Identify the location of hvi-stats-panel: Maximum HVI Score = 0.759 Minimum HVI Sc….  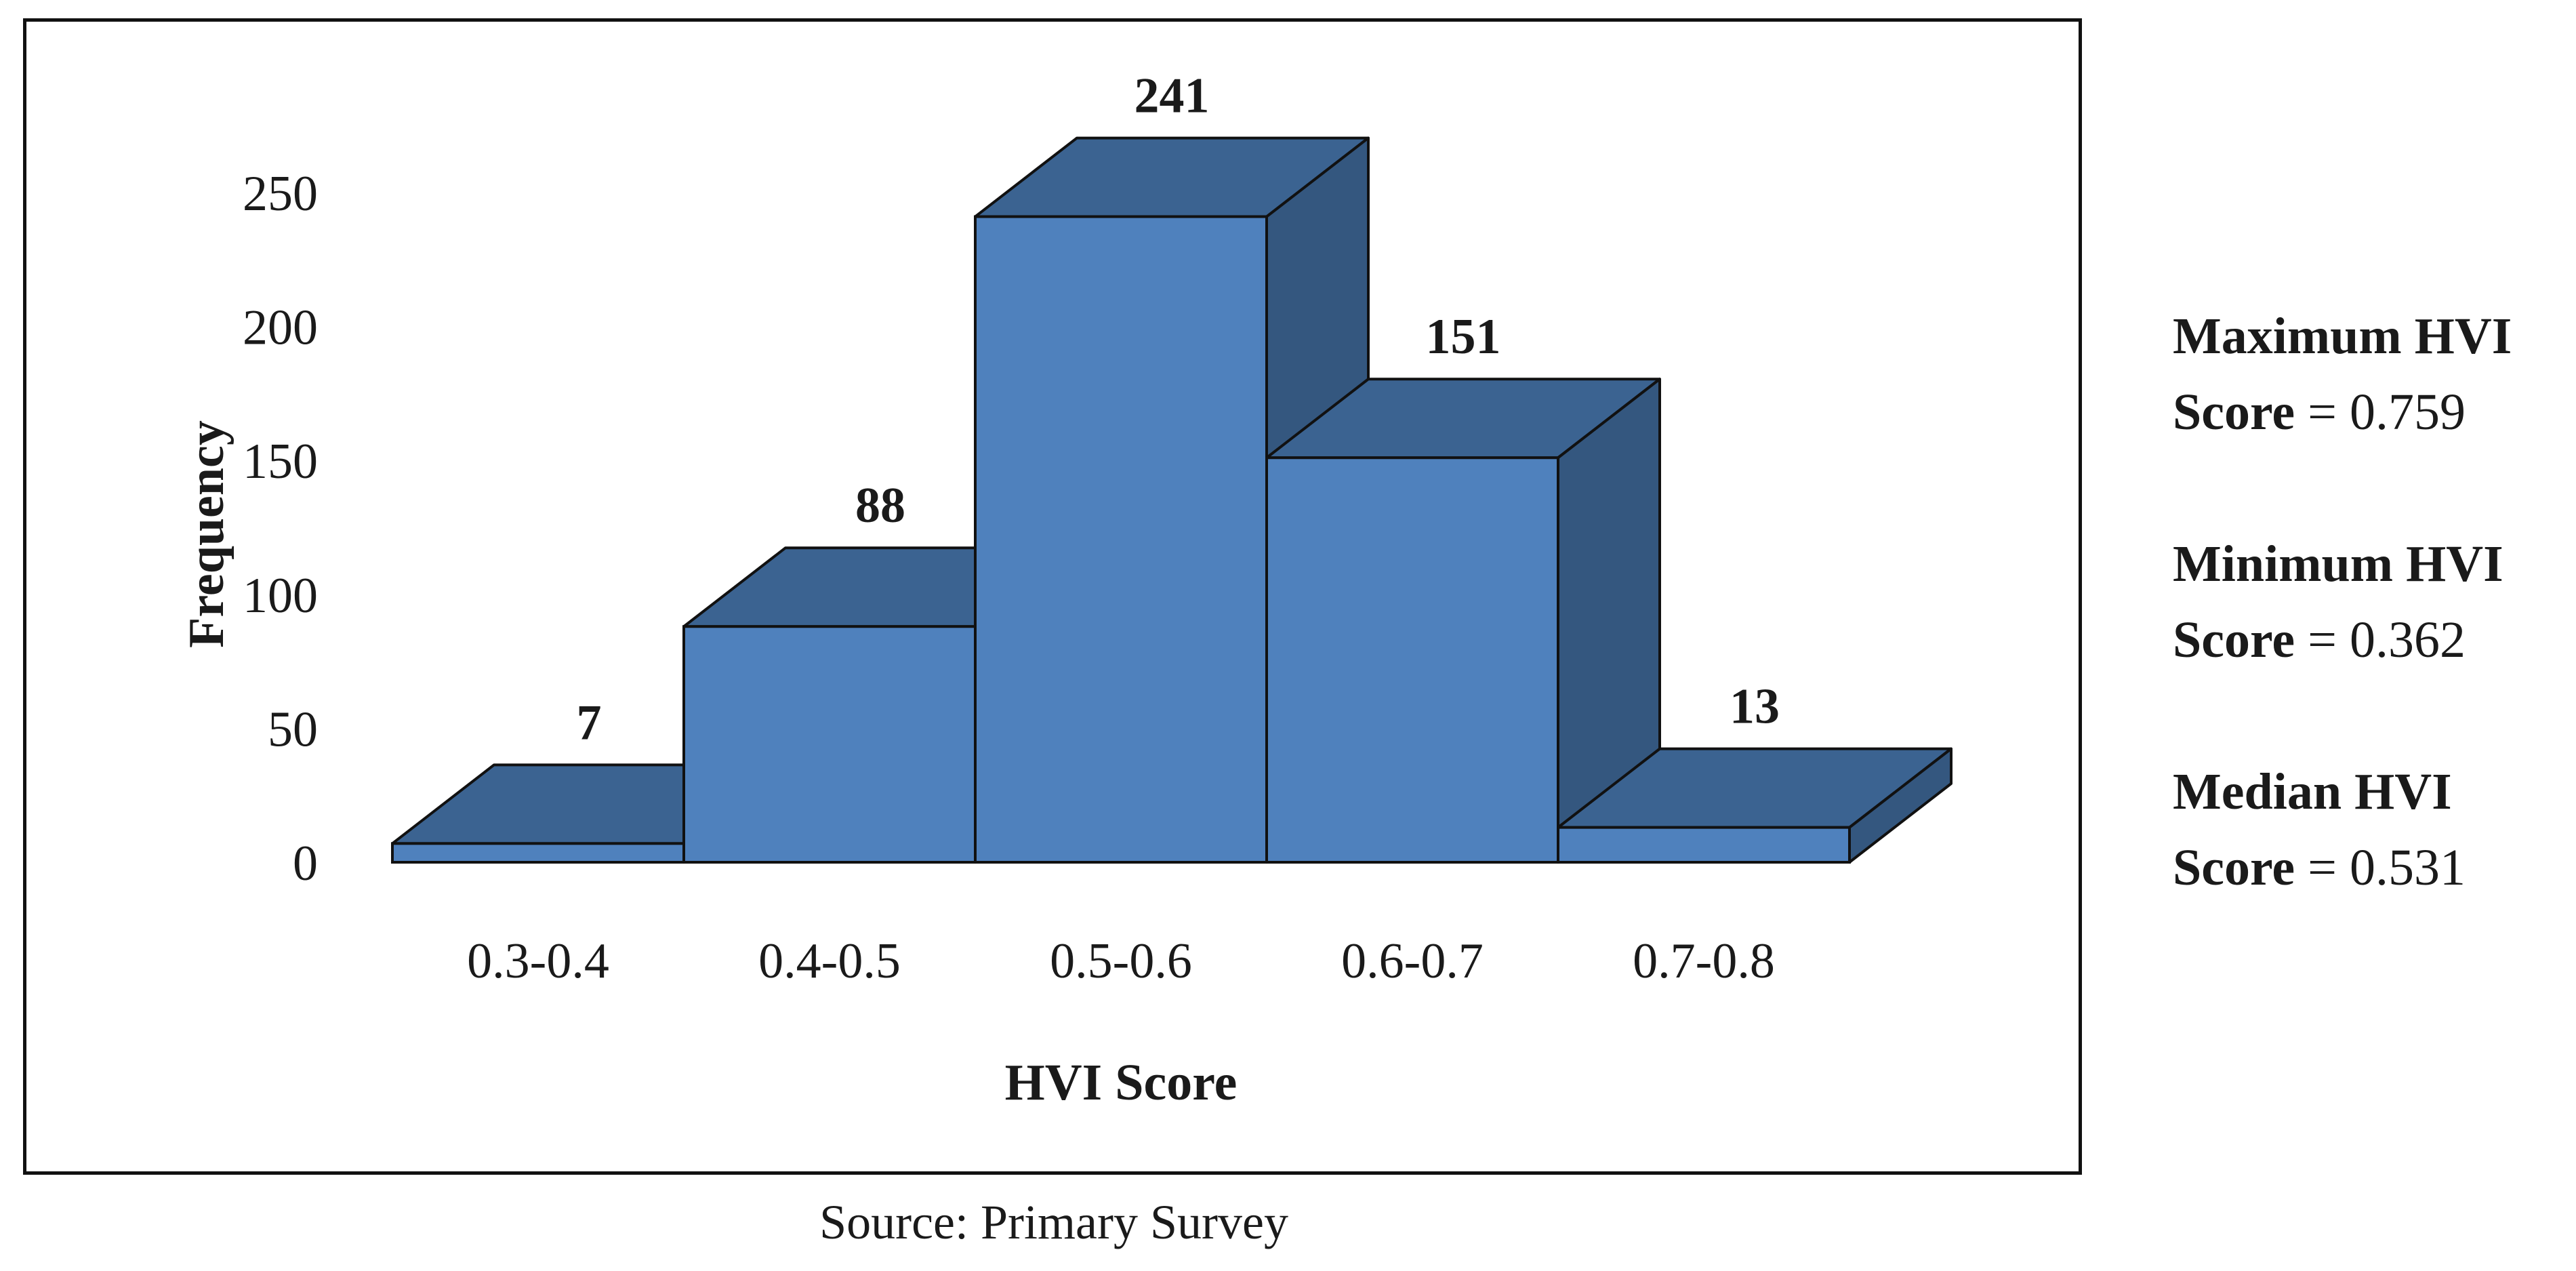
(2369, 640).